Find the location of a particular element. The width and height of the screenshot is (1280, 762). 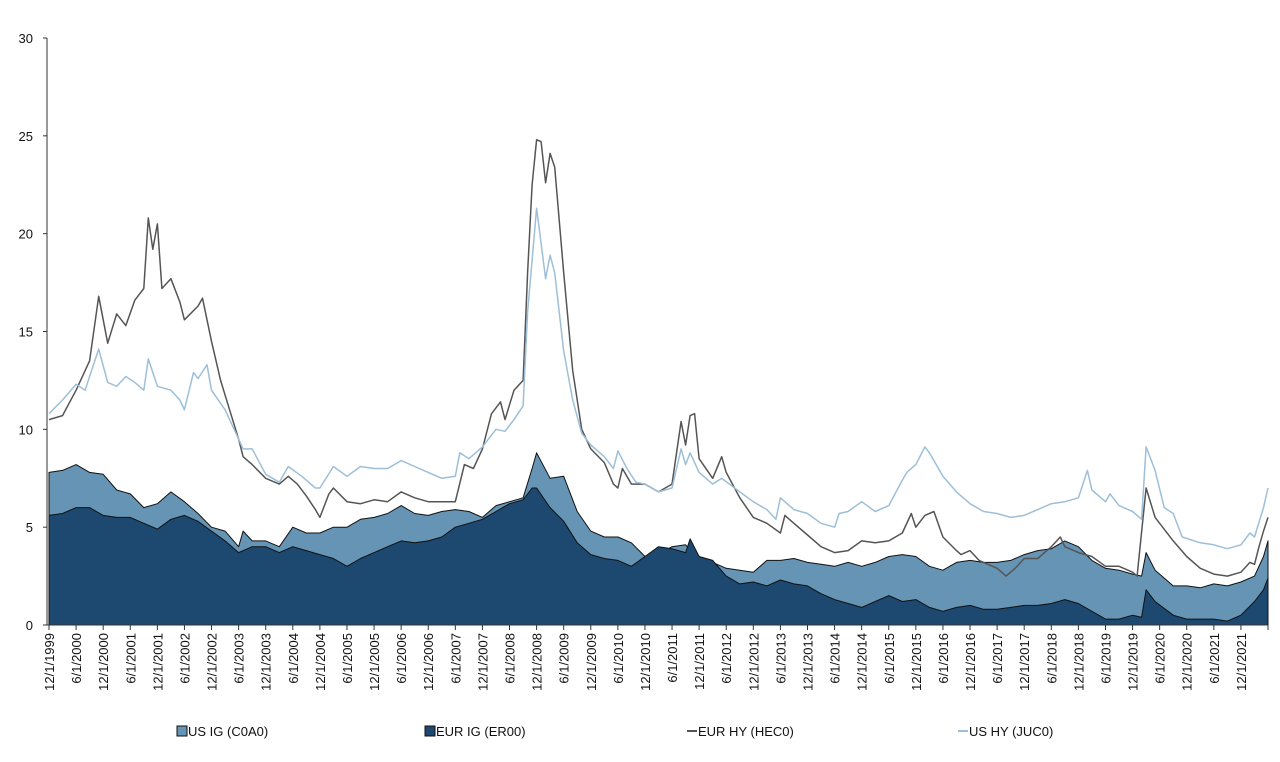

x-tick-label: 12/1/2005 is located at coordinates (374, 662).